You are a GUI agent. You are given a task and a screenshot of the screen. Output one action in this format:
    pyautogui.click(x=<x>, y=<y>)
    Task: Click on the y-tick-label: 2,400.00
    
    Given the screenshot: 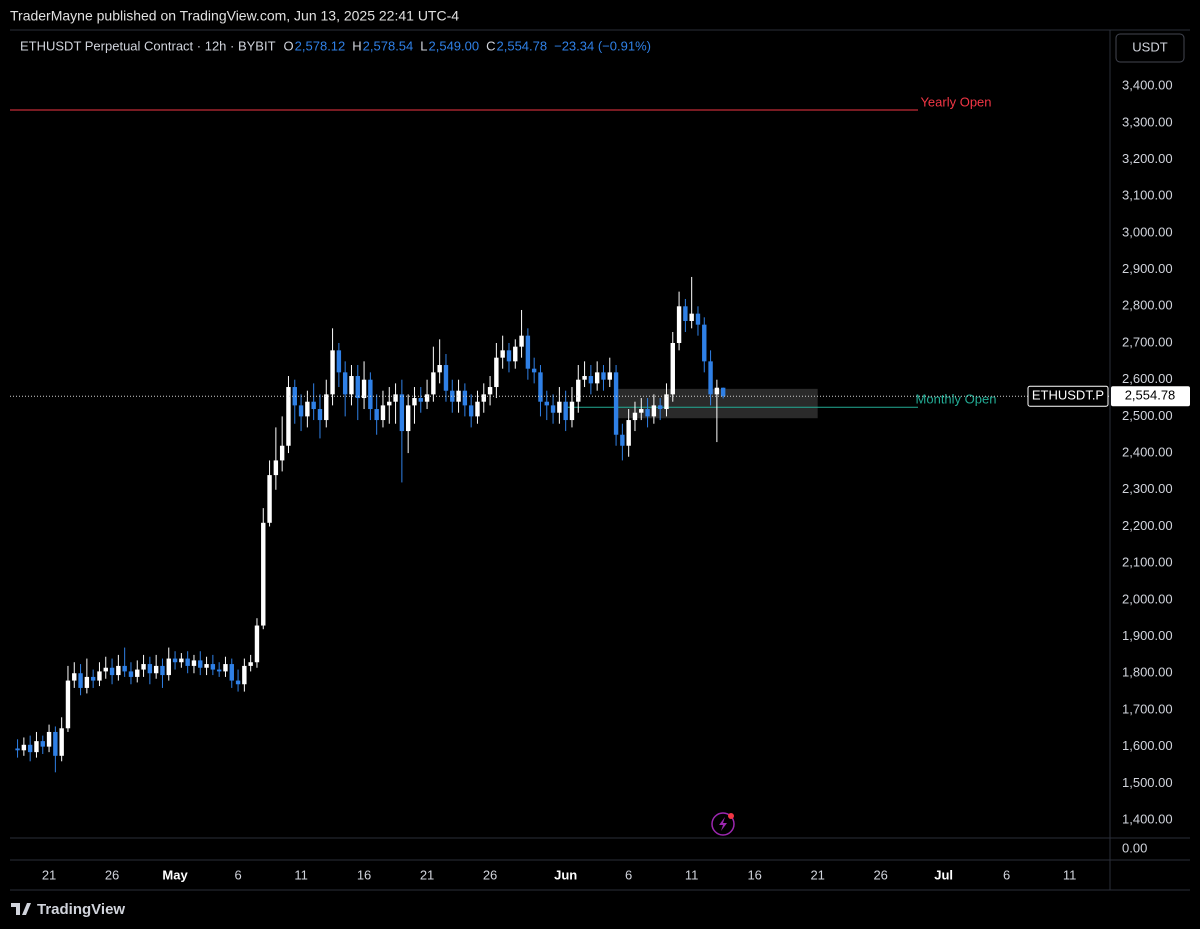 What is the action you would take?
    pyautogui.click(x=1147, y=452)
    